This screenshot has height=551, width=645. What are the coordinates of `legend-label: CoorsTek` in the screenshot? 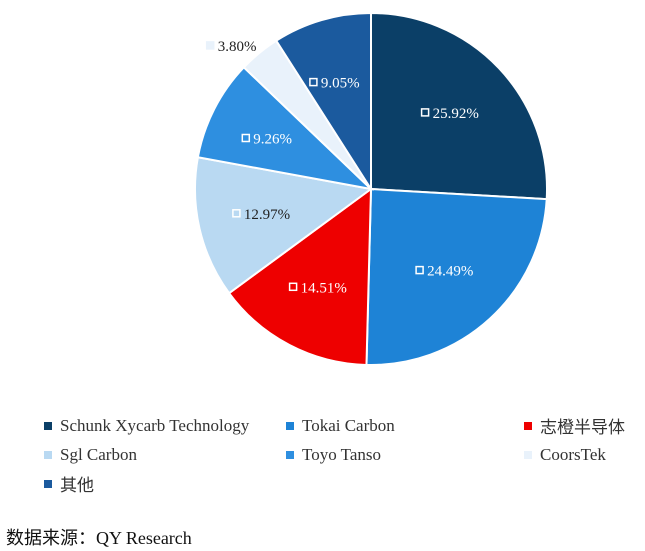 It's located at (573, 454).